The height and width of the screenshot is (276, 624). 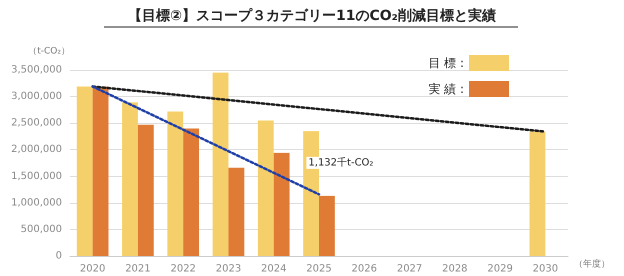 What do you see at coordinates (36, 176) in the screenshot?
I see `y-tick-label: 1,500,000` at bounding box center [36, 176].